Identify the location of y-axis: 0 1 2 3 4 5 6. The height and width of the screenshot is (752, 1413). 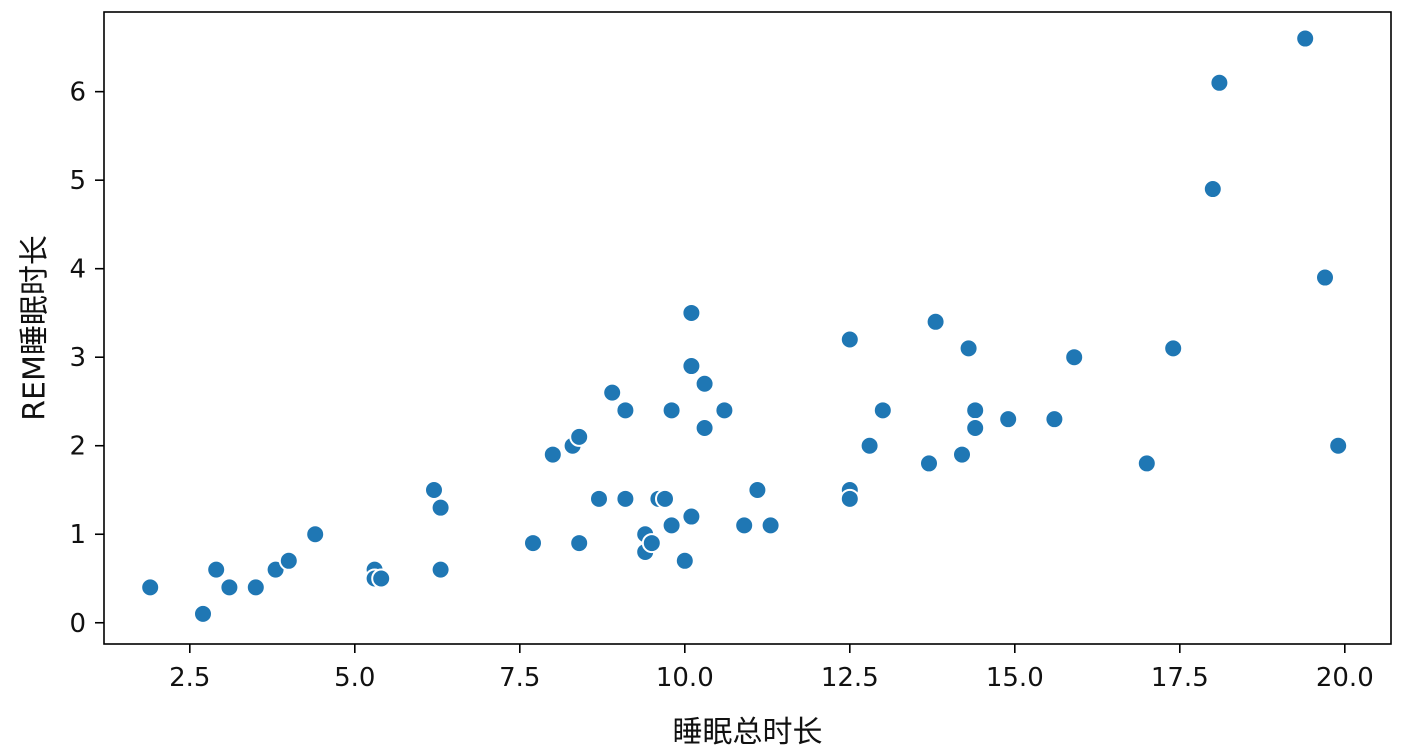
(86, 358).